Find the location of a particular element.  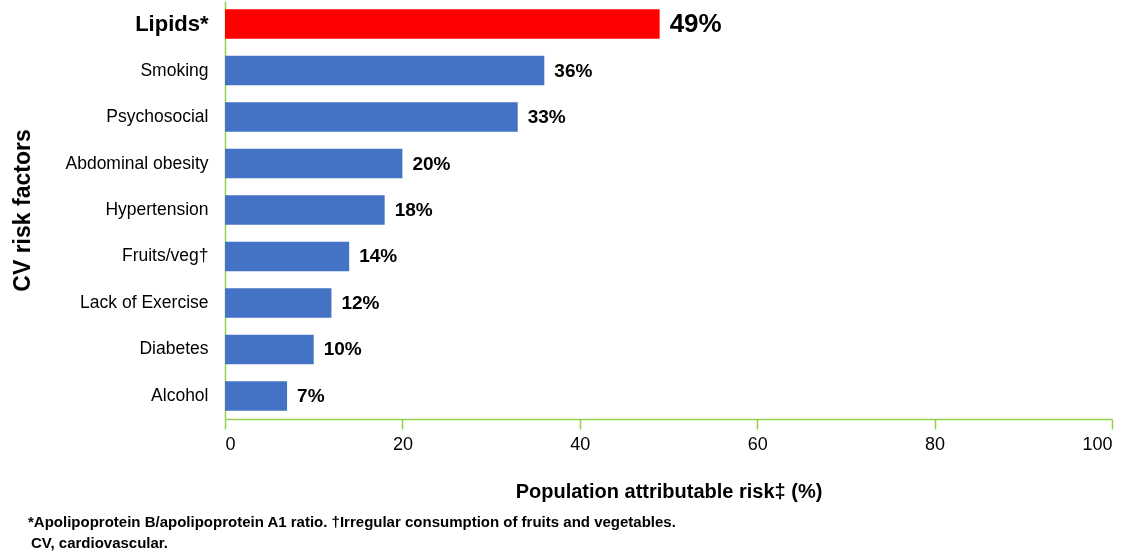

data-label: 10% is located at coordinates (342, 349).